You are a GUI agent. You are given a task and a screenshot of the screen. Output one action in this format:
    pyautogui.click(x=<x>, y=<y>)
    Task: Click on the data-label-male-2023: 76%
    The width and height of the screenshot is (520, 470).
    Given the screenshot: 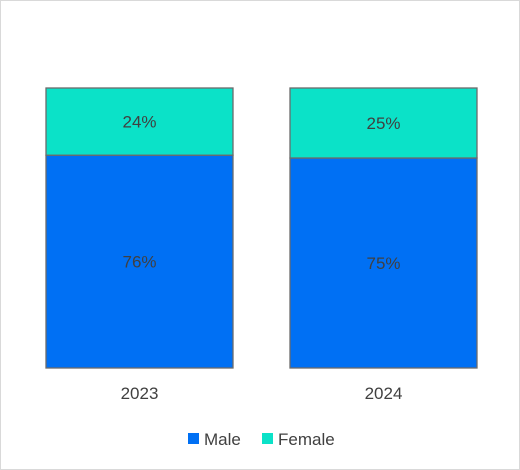 What is the action you would take?
    pyautogui.click(x=139, y=262)
    